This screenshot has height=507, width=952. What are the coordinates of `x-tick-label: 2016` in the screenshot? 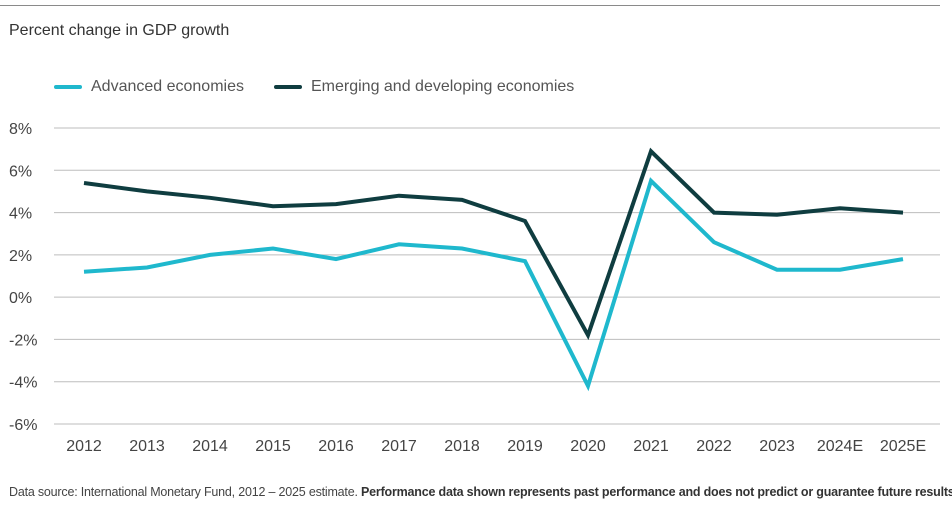 It's located at (336, 446).